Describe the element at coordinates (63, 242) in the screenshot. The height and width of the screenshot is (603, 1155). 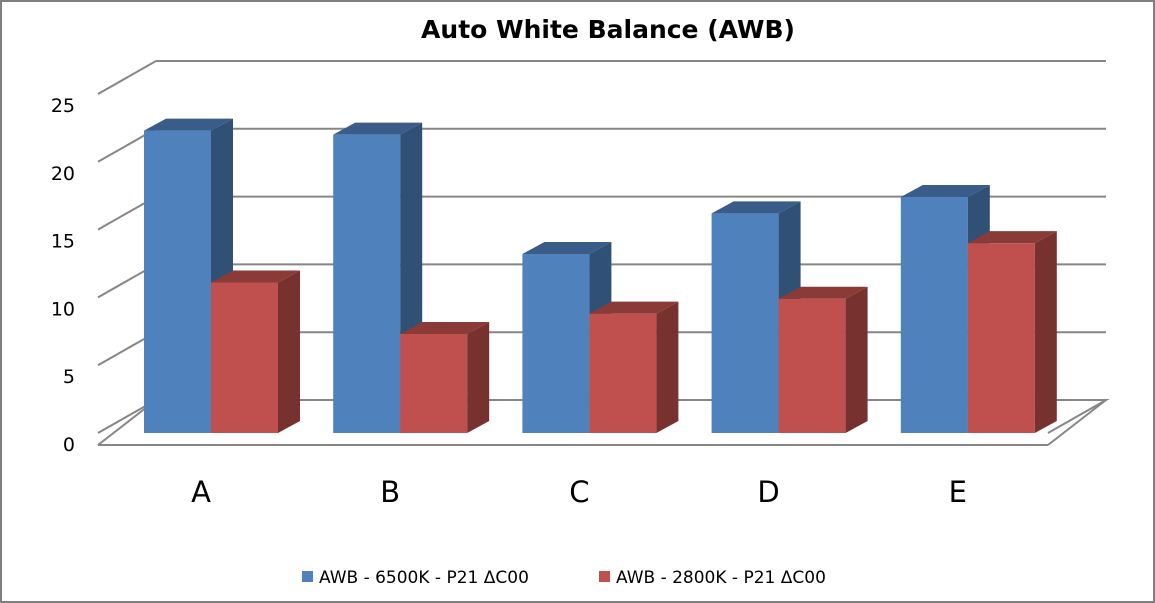
I see `y-tick-label: 15` at that location.